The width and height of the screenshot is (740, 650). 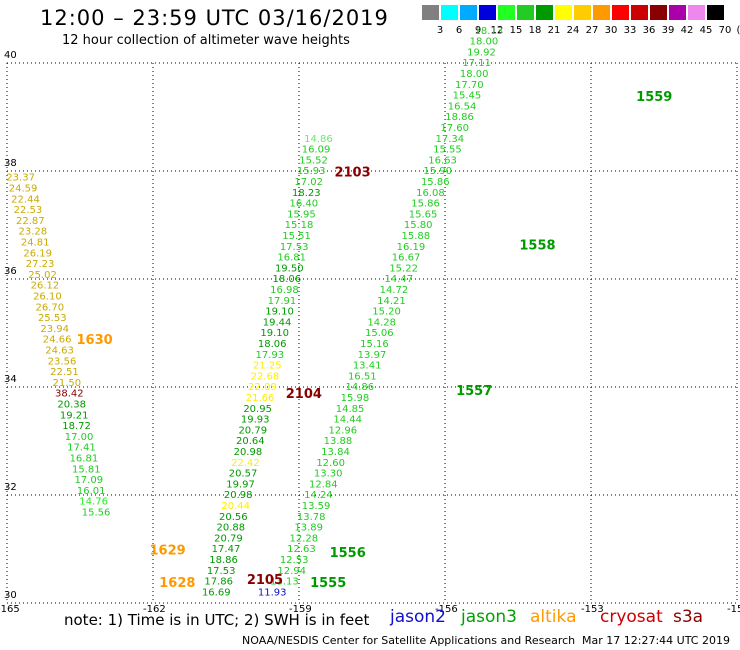 What do you see at coordinates (497, 30) in the screenshot?
I see `color-scale-label: 12` at bounding box center [497, 30].